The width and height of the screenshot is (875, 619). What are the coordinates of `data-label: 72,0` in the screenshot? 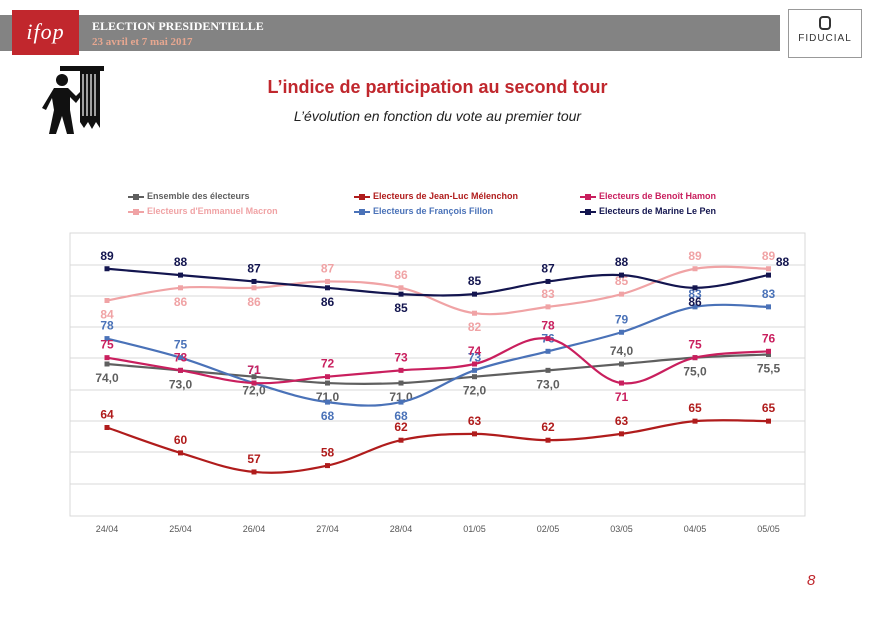 It's located at (475, 391).